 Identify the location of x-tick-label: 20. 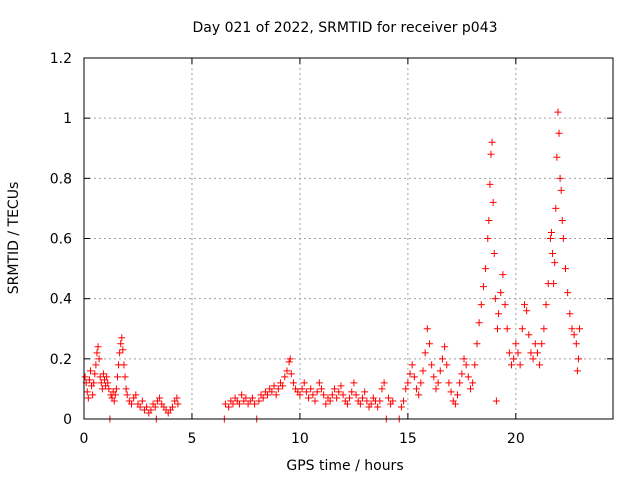
(516, 439).